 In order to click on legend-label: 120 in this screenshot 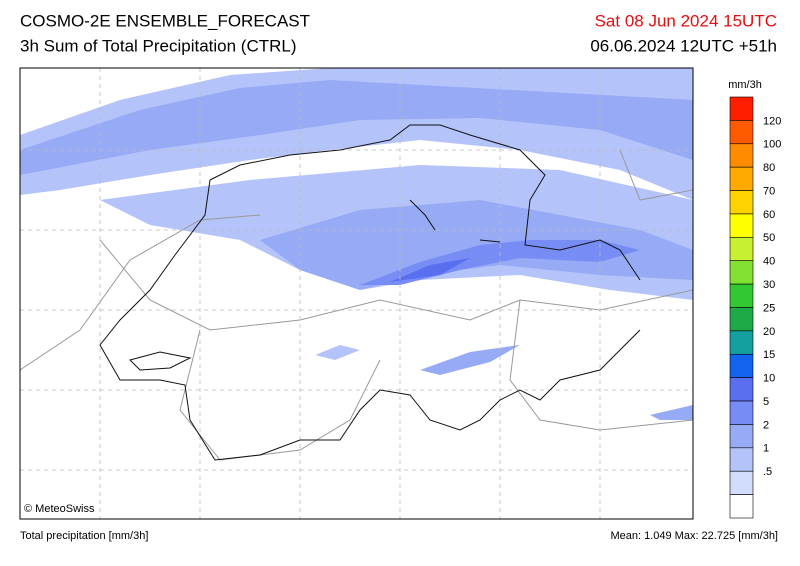, I will do `click(772, 121)`.